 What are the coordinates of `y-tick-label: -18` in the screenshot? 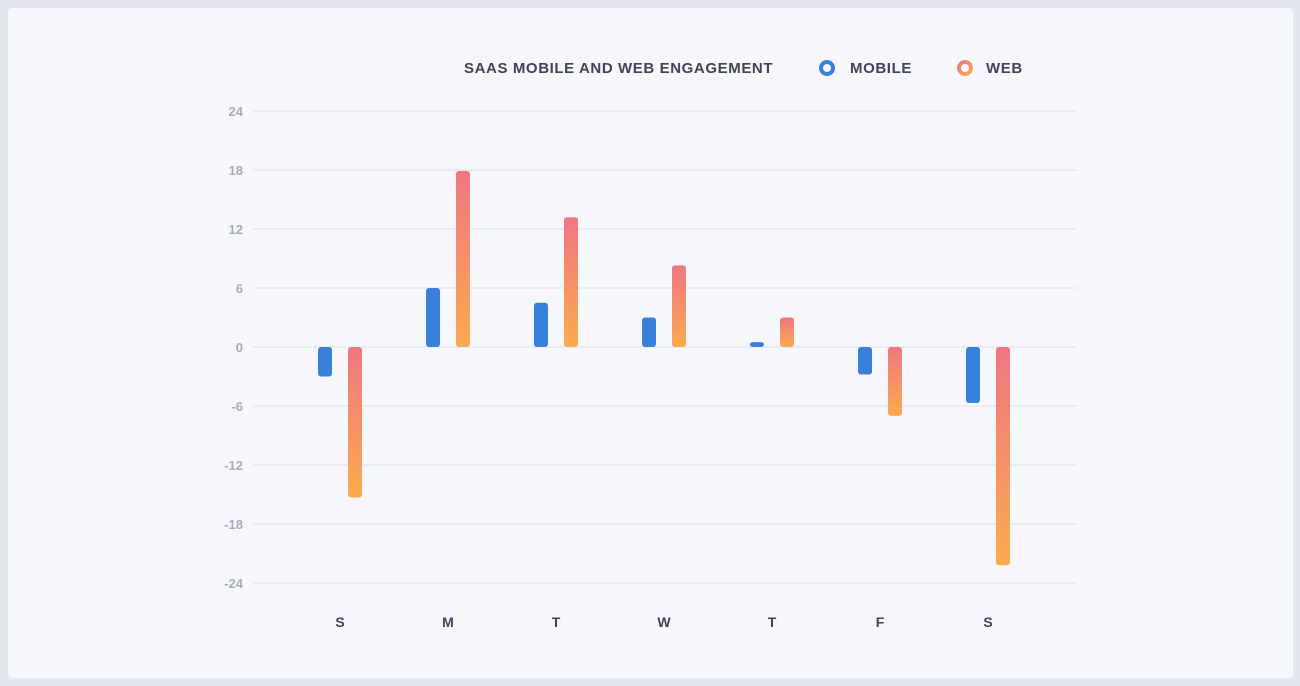 It's located at (233, 524).